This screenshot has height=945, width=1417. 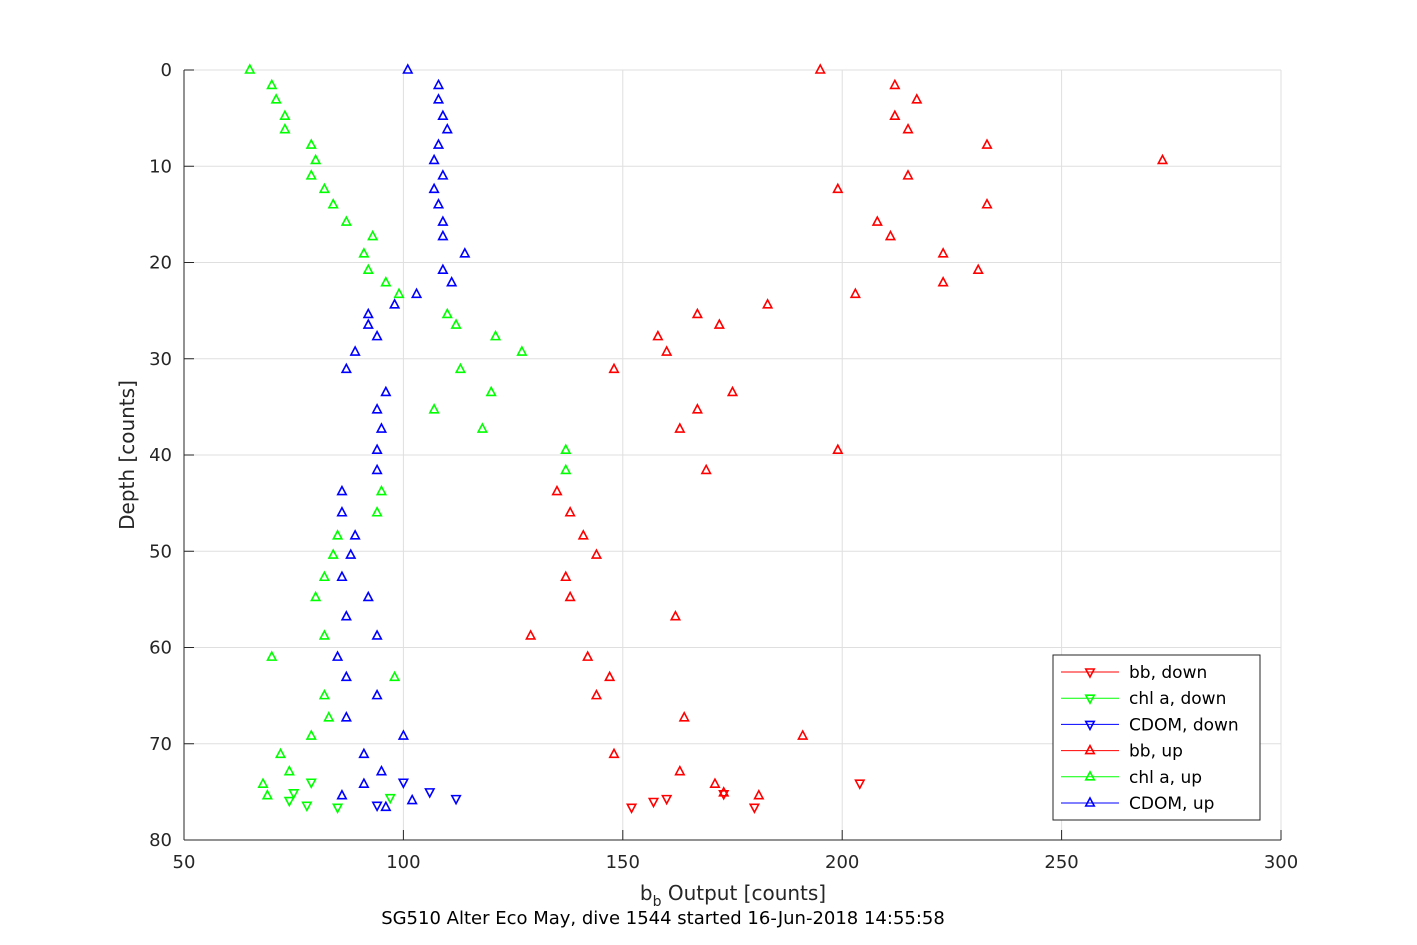 I want to click on y-tick-label: 40, so click(x=160, y=455).